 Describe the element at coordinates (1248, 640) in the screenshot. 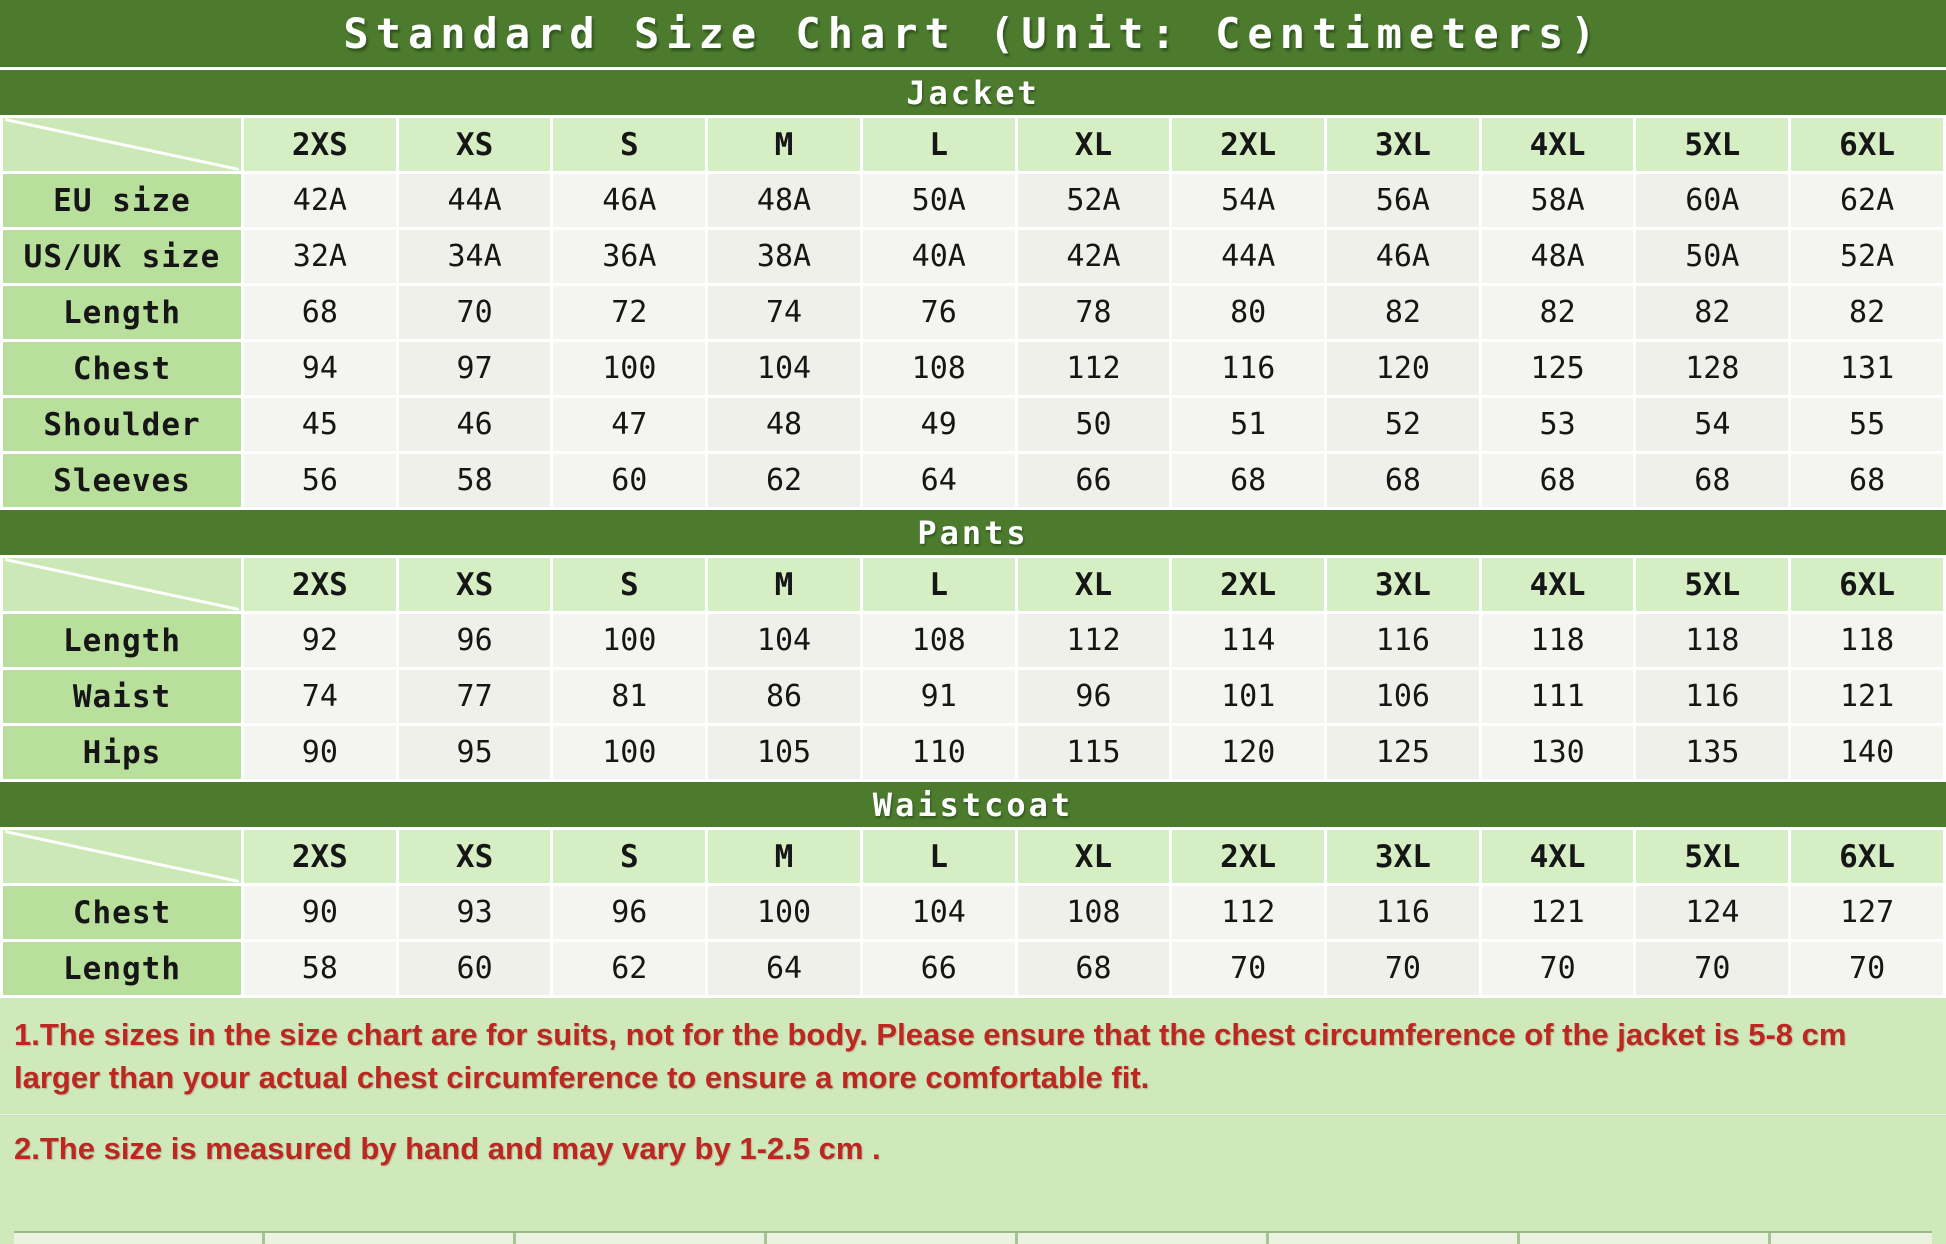

I see `size-value-cell: 114` at that location.